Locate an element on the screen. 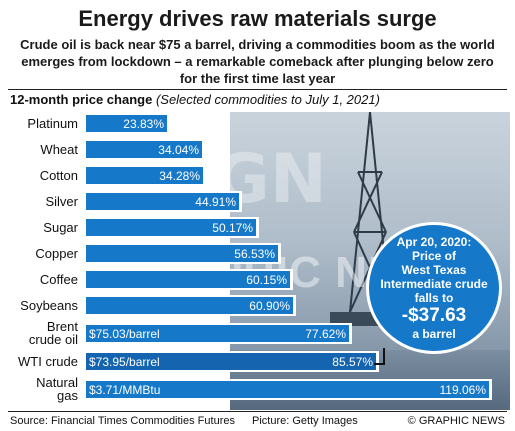 This screenshot has height=431, width=515. callout-line-5: falls to is located at coordinates (434, 298).